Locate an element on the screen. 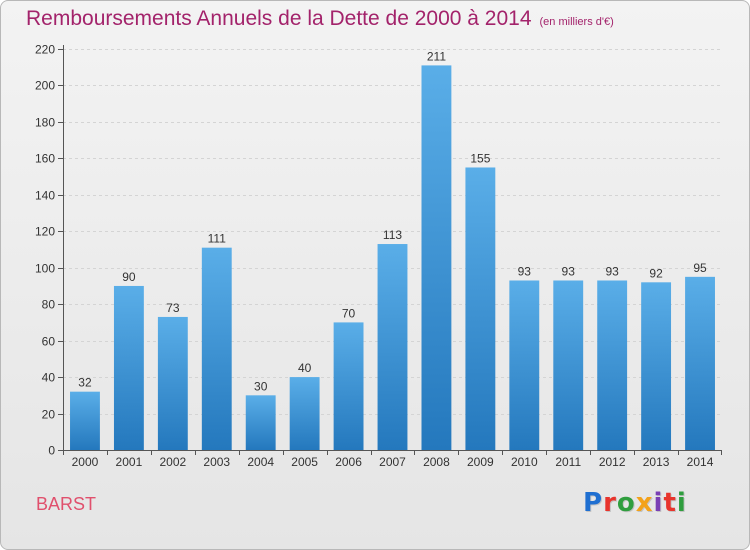 This screenshot has width=750, height=550. logo-letter: r is located at coordinates (610, 503).